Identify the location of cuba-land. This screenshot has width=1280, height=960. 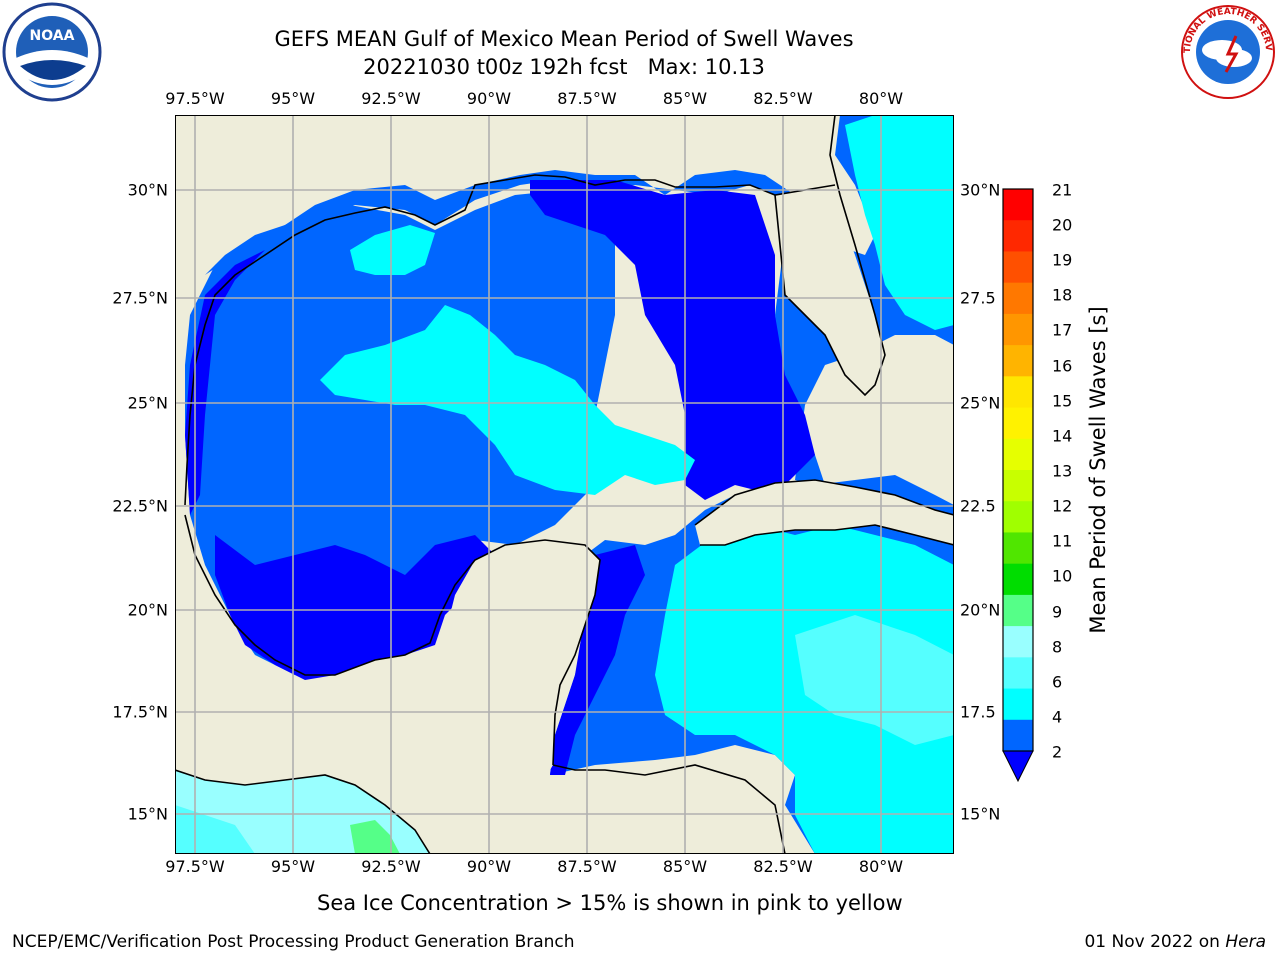
(824, 512).